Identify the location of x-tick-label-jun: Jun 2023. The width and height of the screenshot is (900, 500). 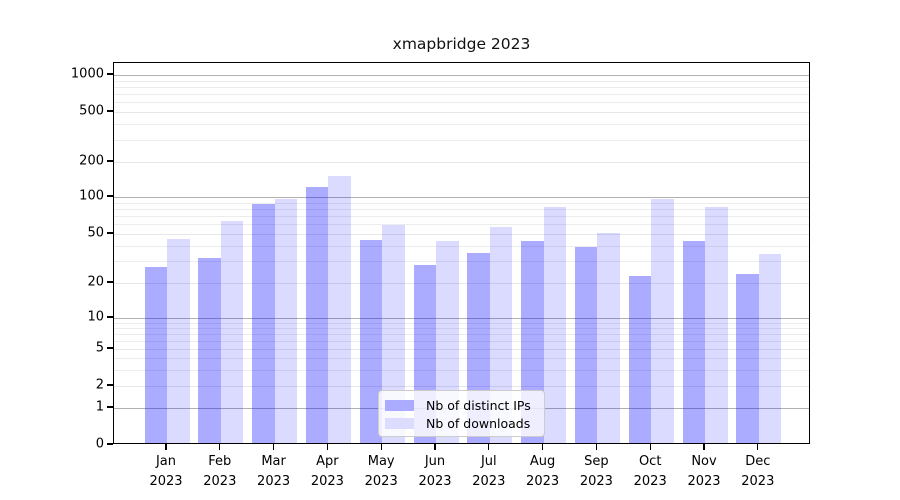
(435, 472).